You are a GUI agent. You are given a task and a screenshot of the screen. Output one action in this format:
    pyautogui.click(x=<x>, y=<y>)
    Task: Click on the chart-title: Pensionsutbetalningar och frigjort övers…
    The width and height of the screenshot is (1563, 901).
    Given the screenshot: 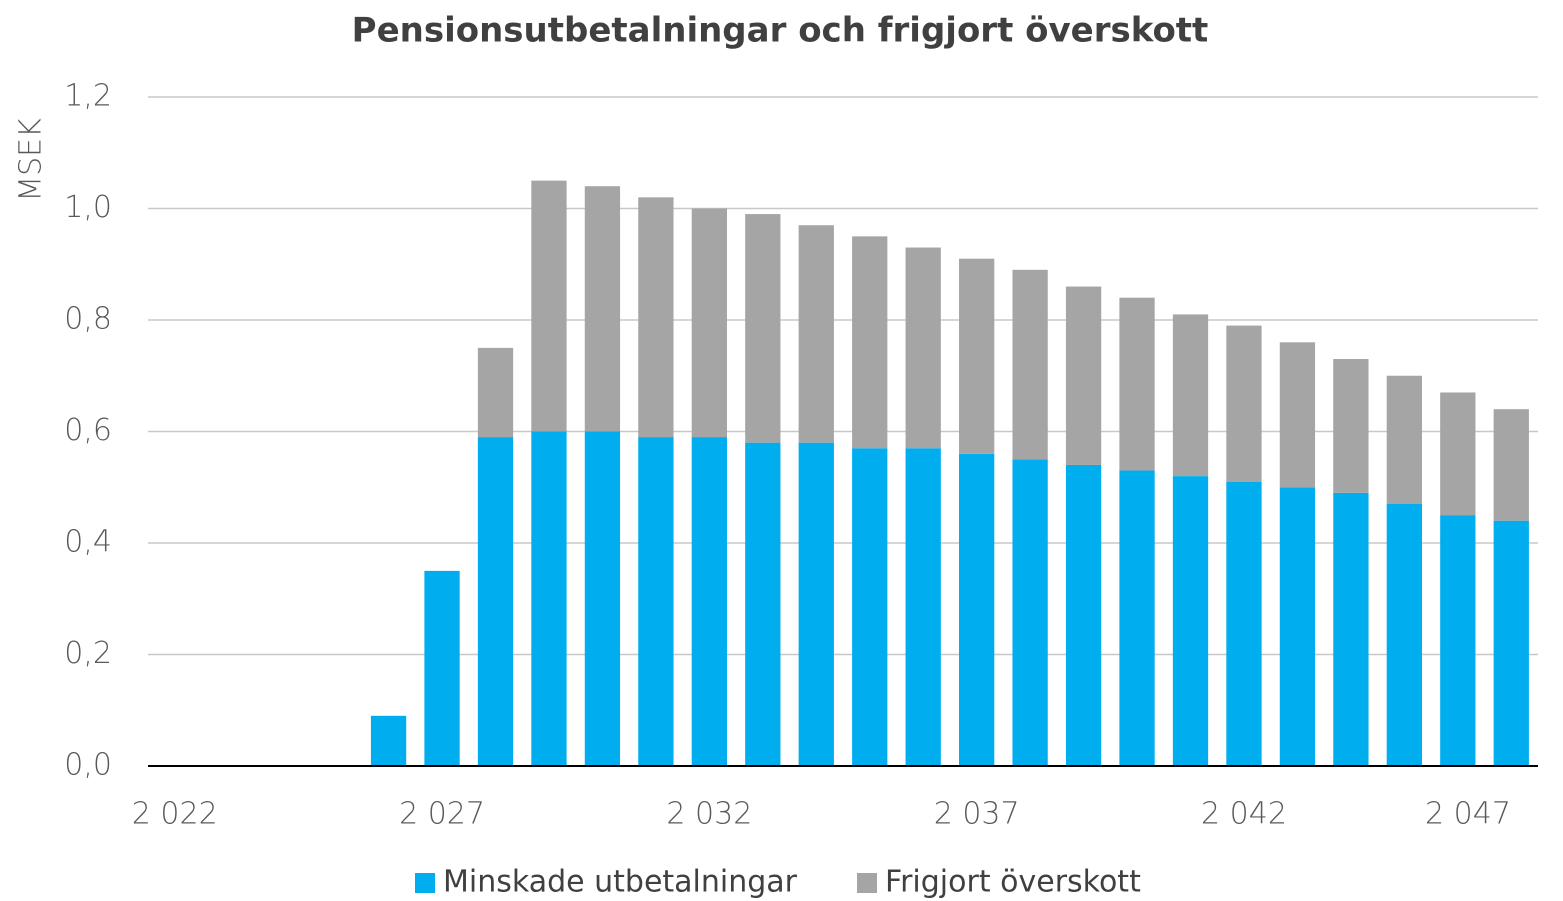 What is the action you would take?
    pyautogui.click(x=780, y=31)
    